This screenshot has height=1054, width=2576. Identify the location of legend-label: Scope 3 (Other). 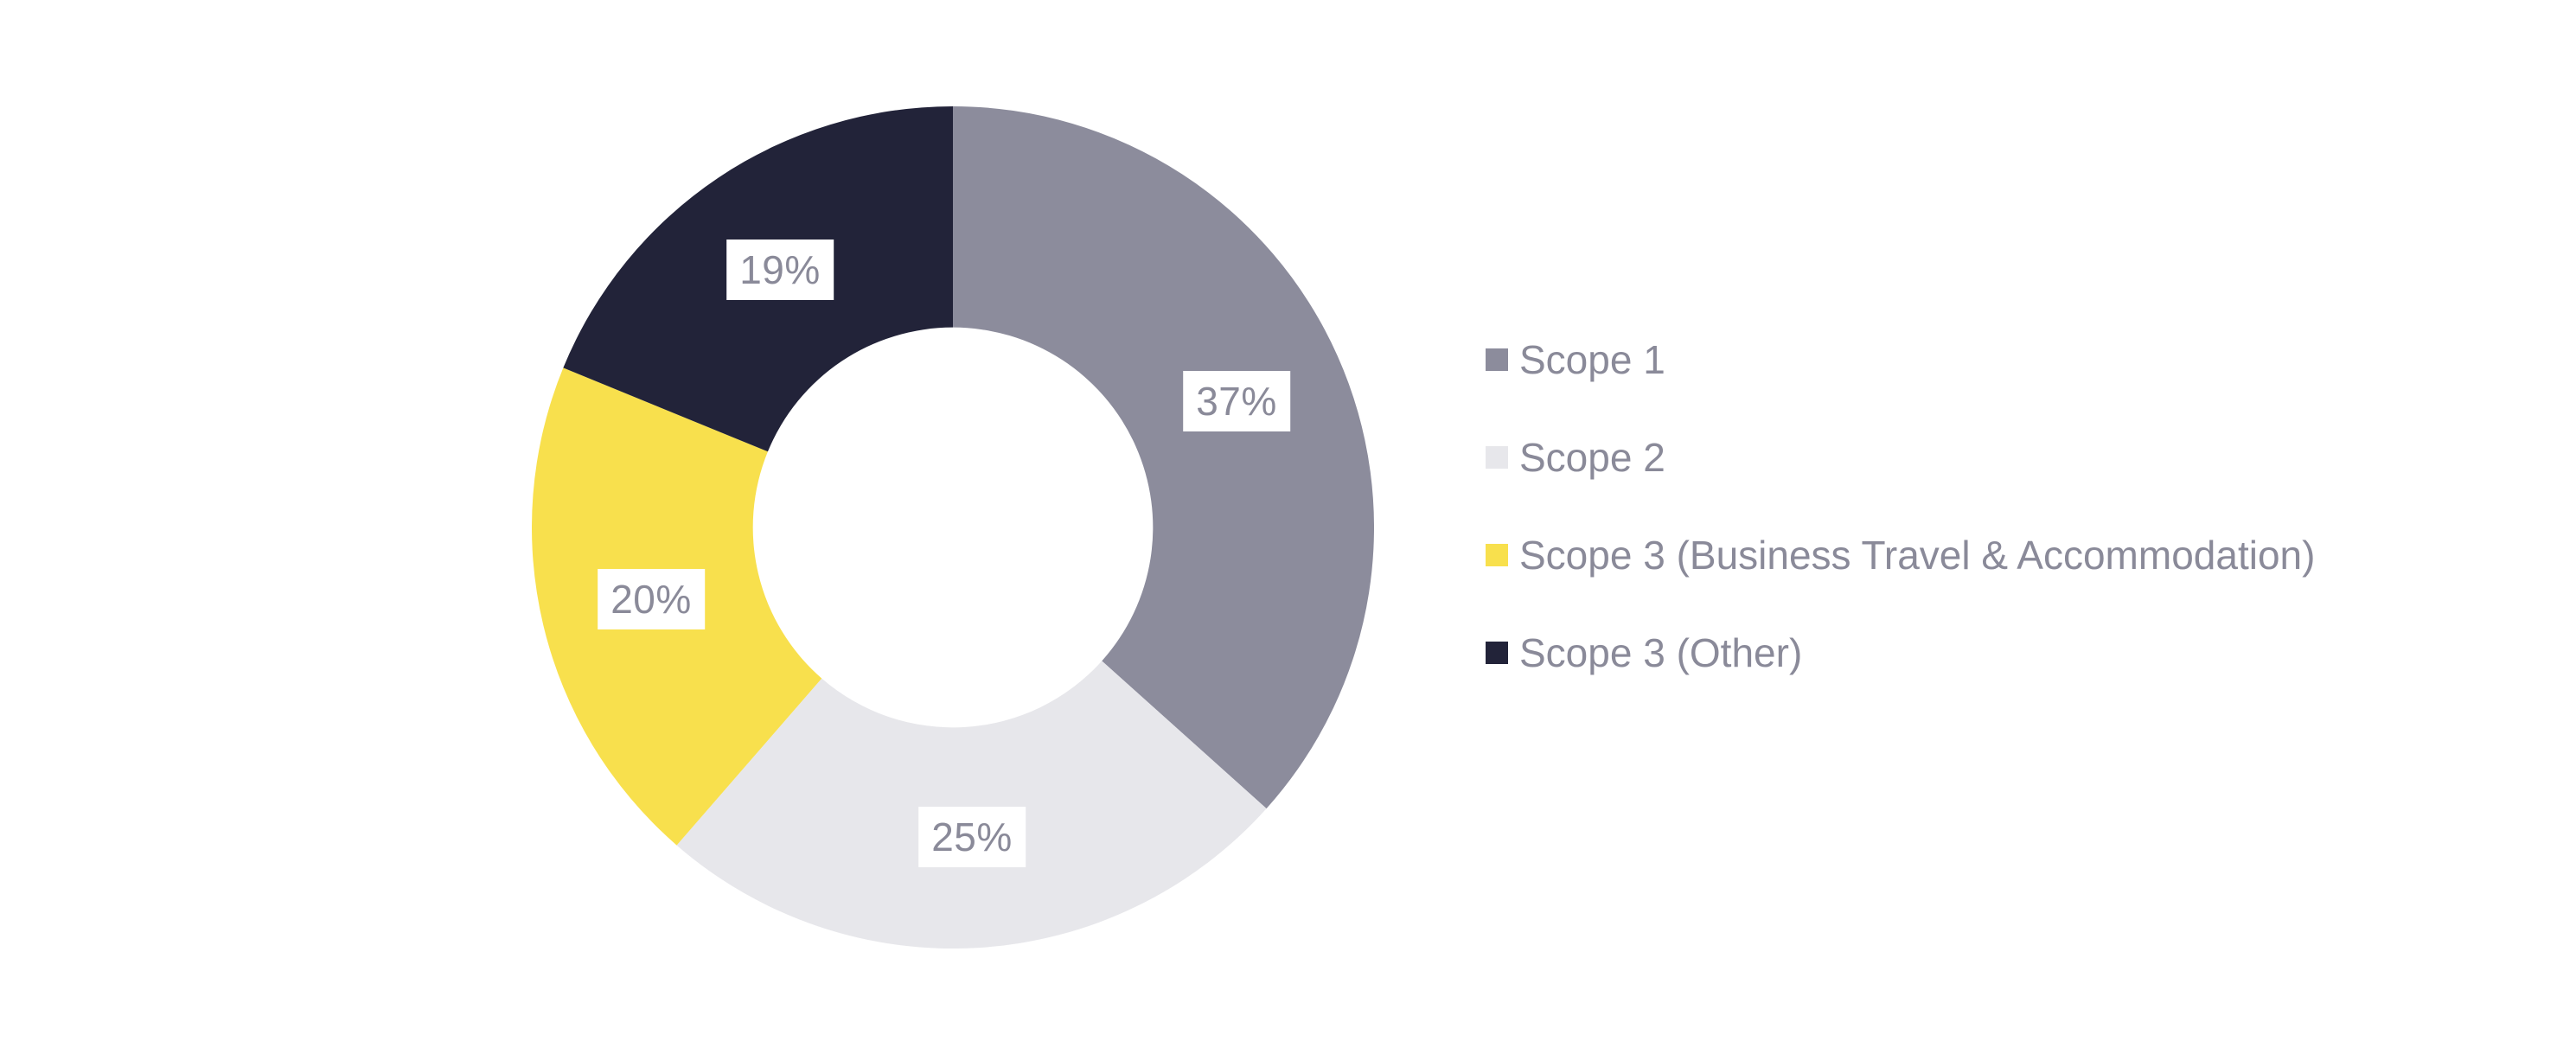
(1661, 652).